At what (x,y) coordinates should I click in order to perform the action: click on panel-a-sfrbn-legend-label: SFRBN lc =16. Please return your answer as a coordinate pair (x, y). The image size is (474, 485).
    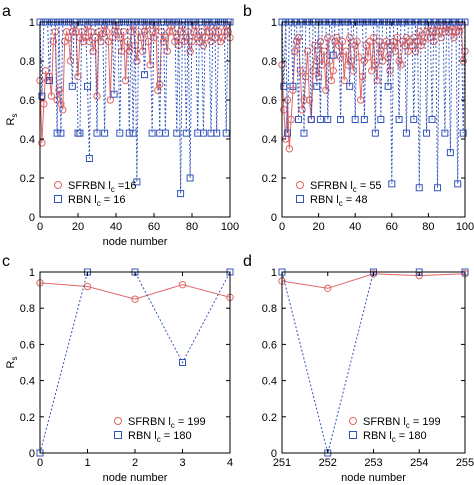
    Looking at the image, I should click on (102, 187).